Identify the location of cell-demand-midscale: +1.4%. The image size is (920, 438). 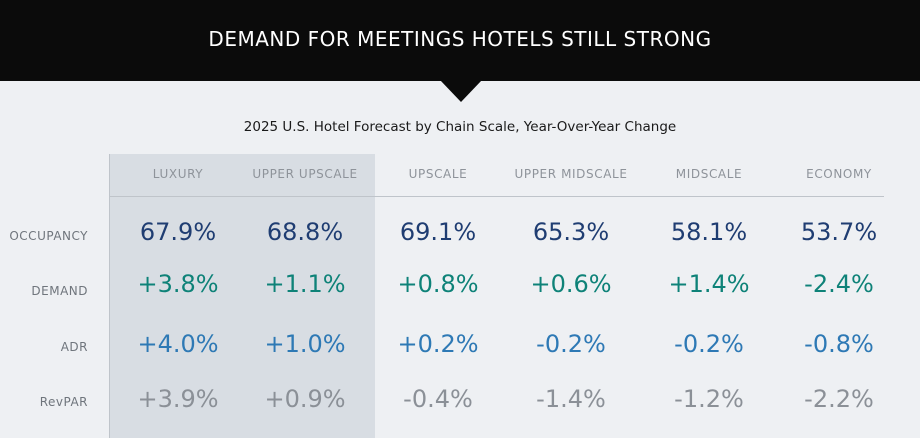
(709, 284).